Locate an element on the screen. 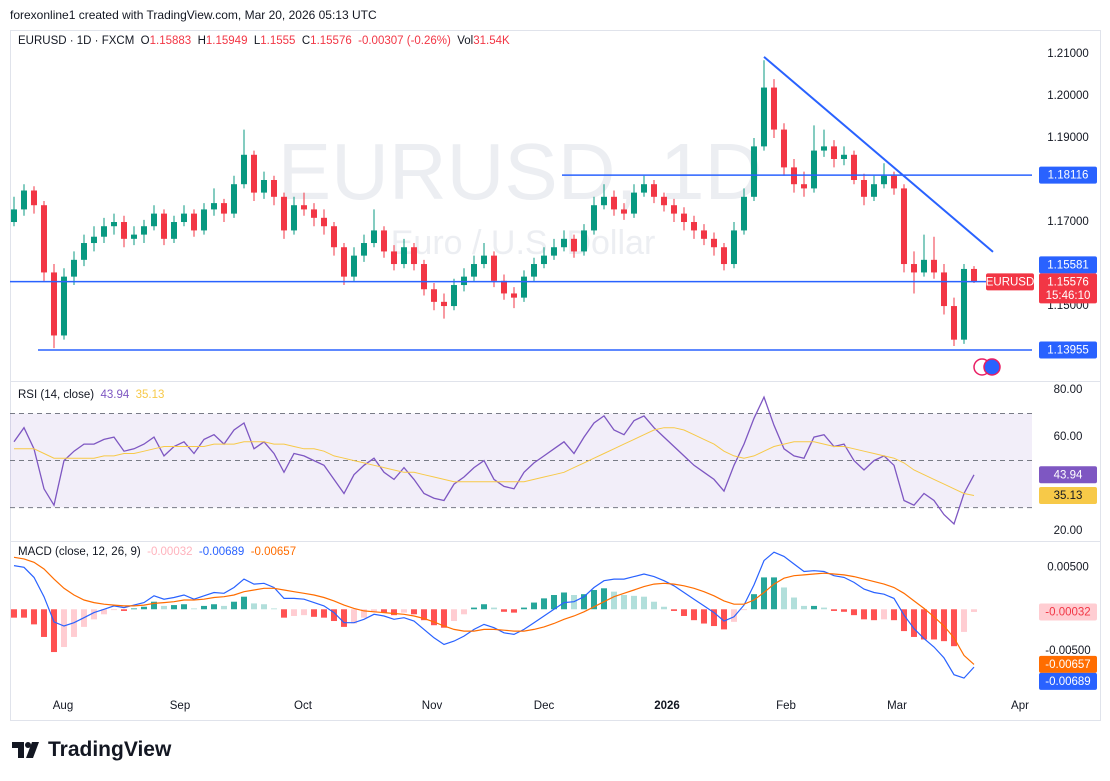  value-label-text: -0.00657 is located at coordinates (1067, 665).